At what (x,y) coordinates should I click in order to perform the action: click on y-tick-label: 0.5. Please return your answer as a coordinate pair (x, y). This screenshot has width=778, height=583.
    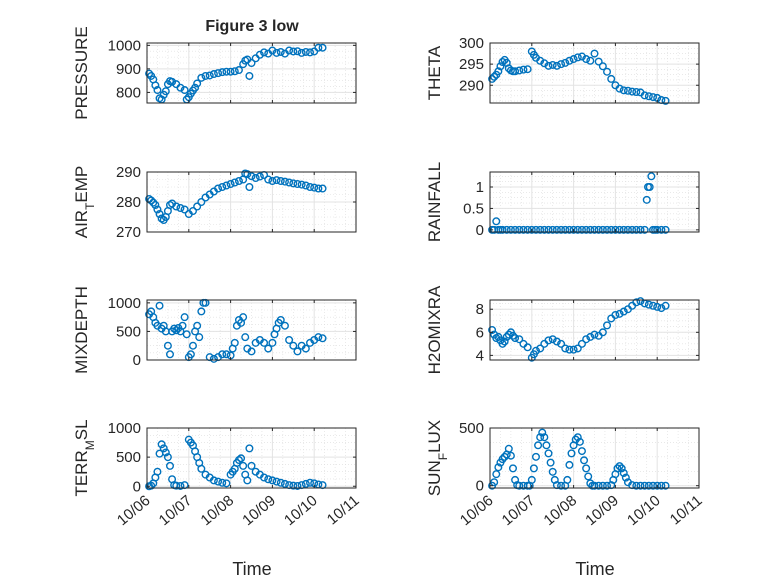
    Looking at the image, I should click on (473, 208).